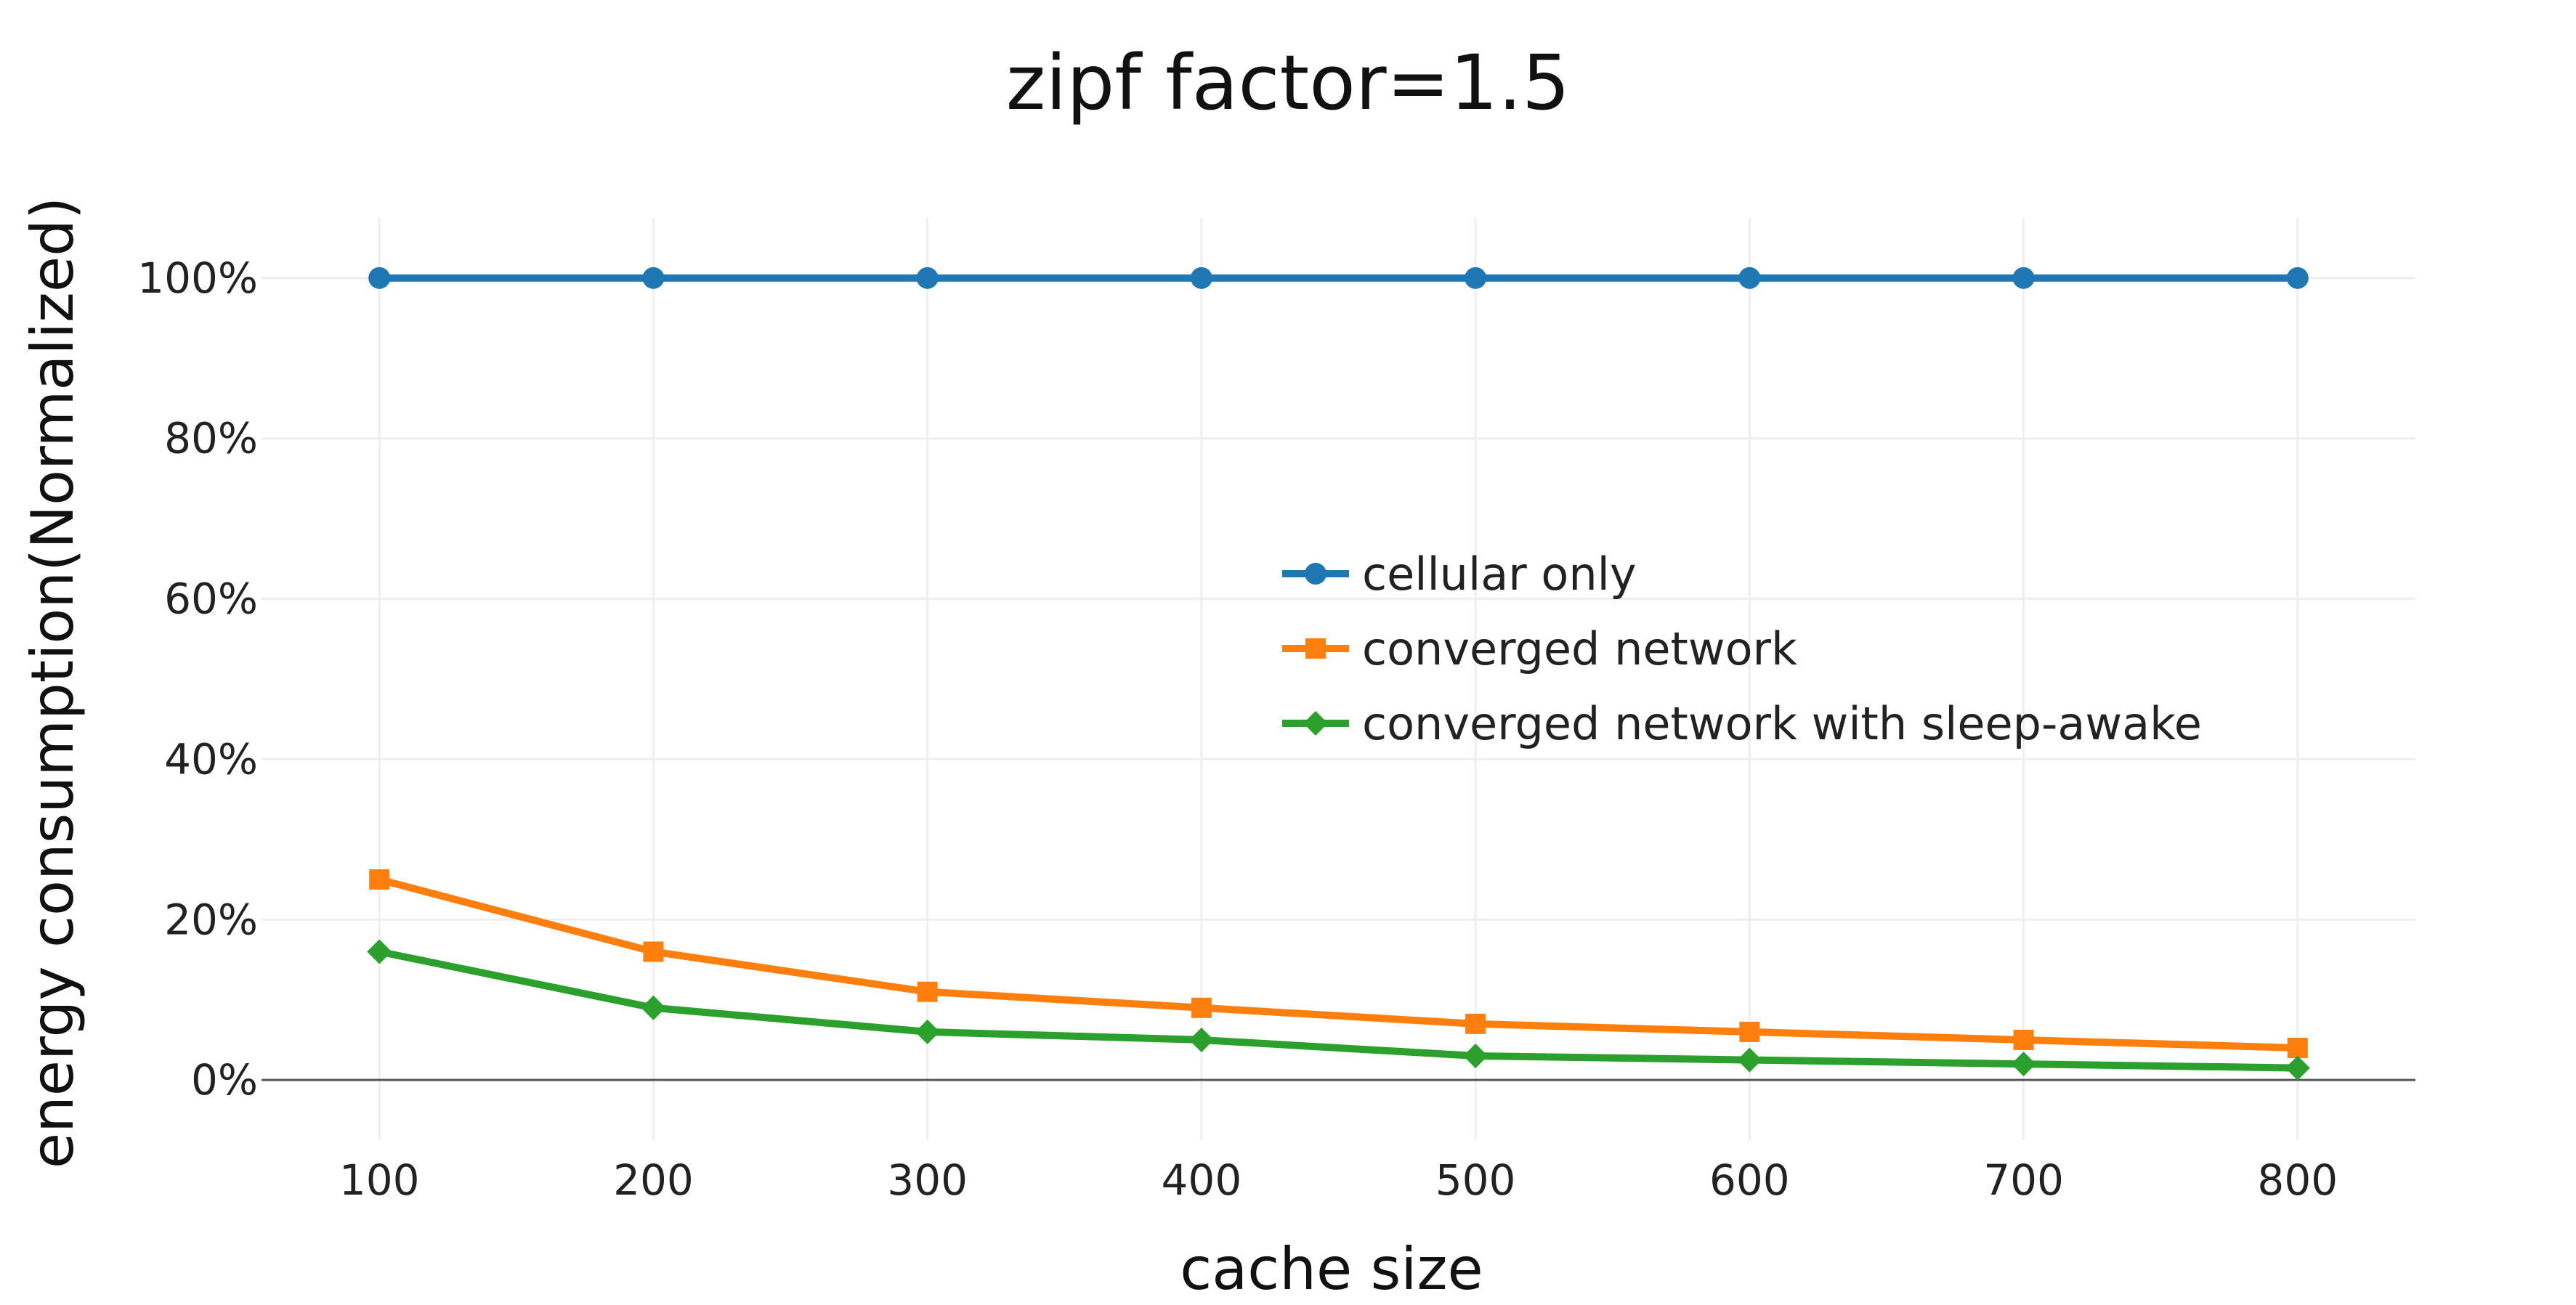  Describe the element at coordinates (1579, 648) in the screenshot. I see `legend-label: converged network` at that location.